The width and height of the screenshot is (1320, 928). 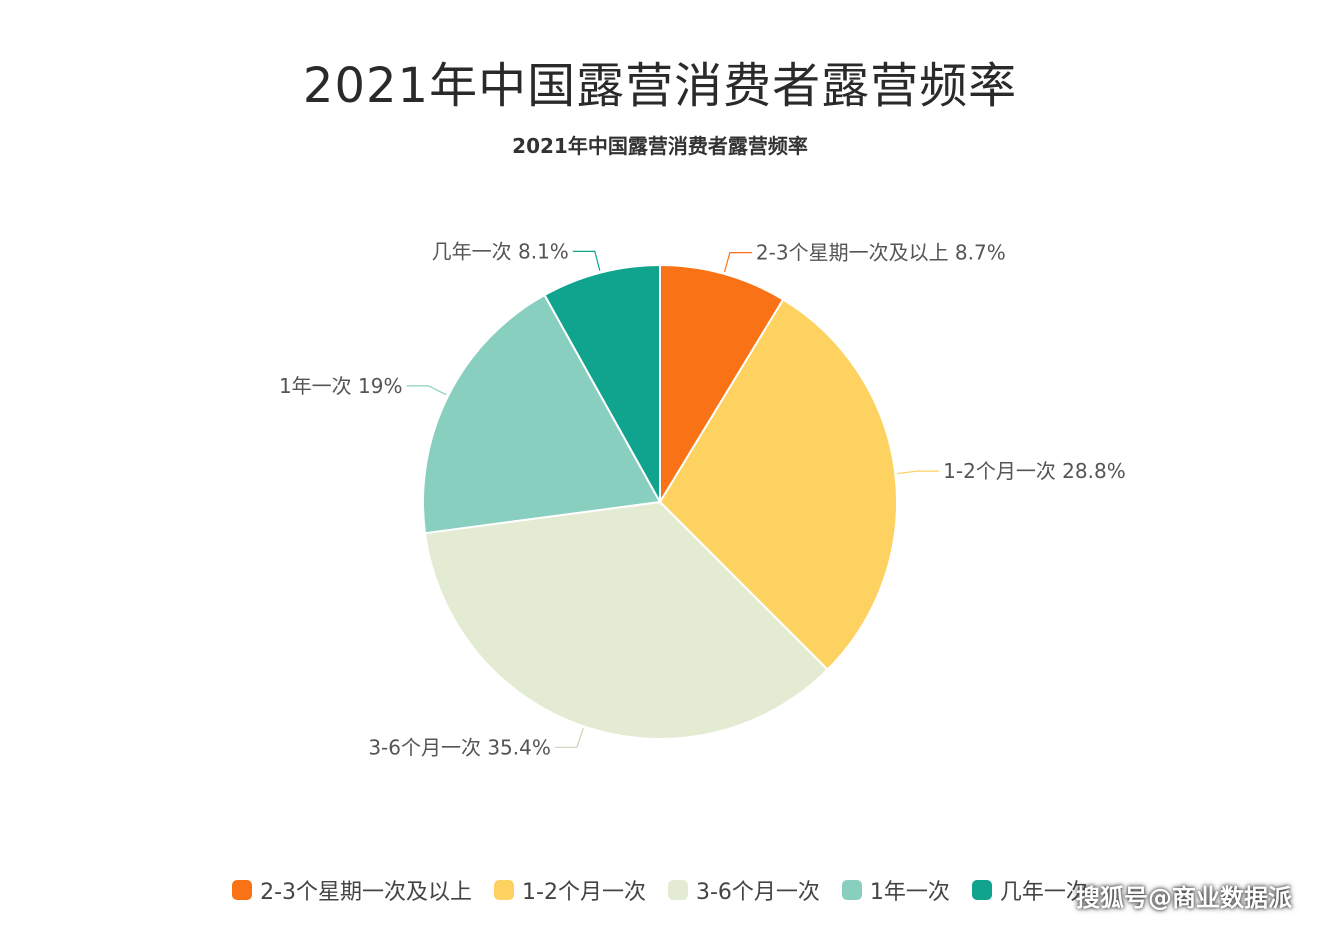 What do you see at coordinates (366, 892) in the screenshot?
I see `legend-label: 2-3个星期一次及以上` at bounding box center [366, 892].